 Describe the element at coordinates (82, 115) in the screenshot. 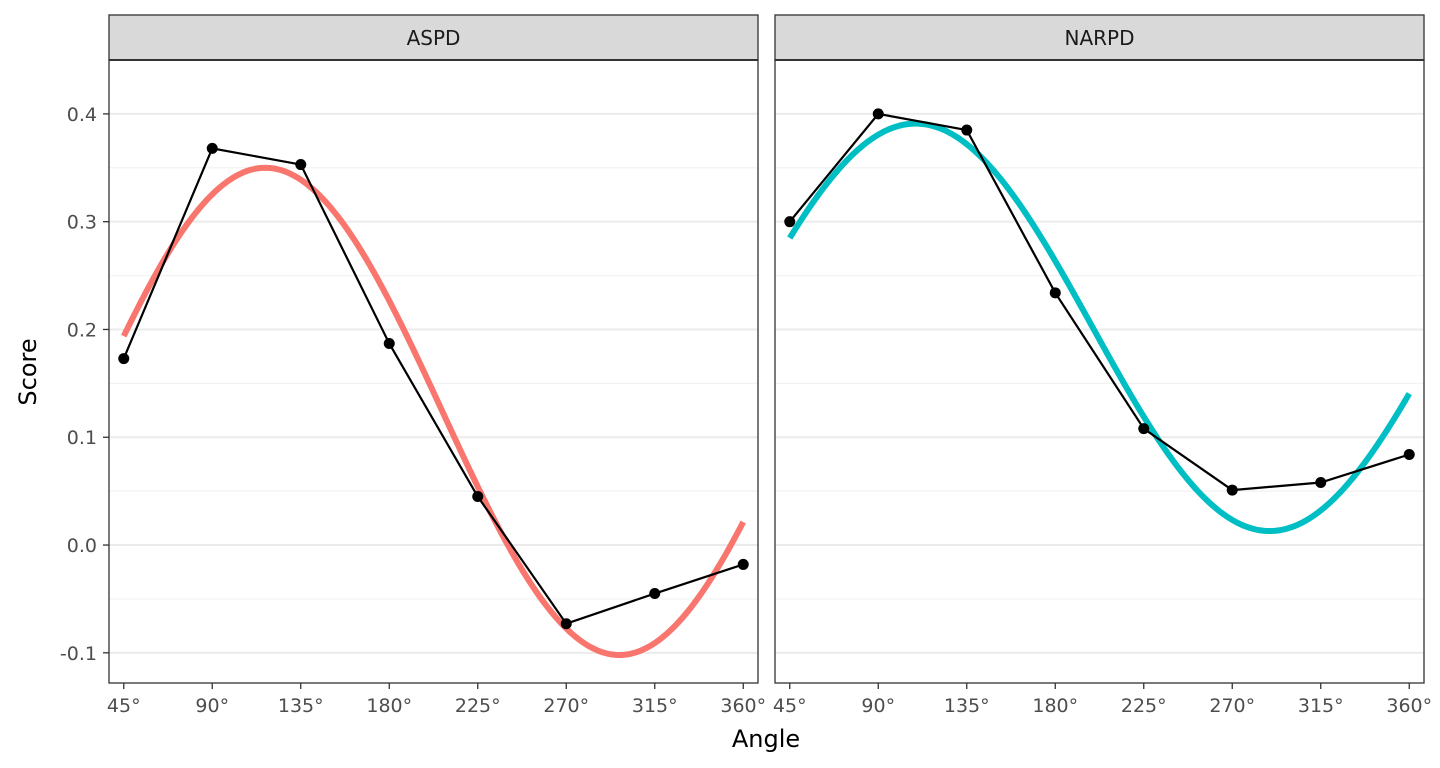

I see `y-tick-label: 0.4` at that location.